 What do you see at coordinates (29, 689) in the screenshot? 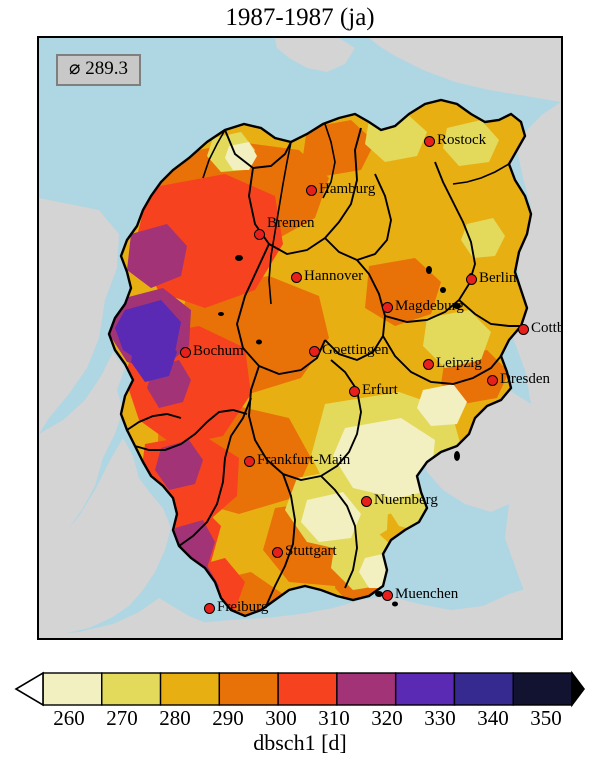
I see `colorbar-extend-low` at bounding box center [29, 689].